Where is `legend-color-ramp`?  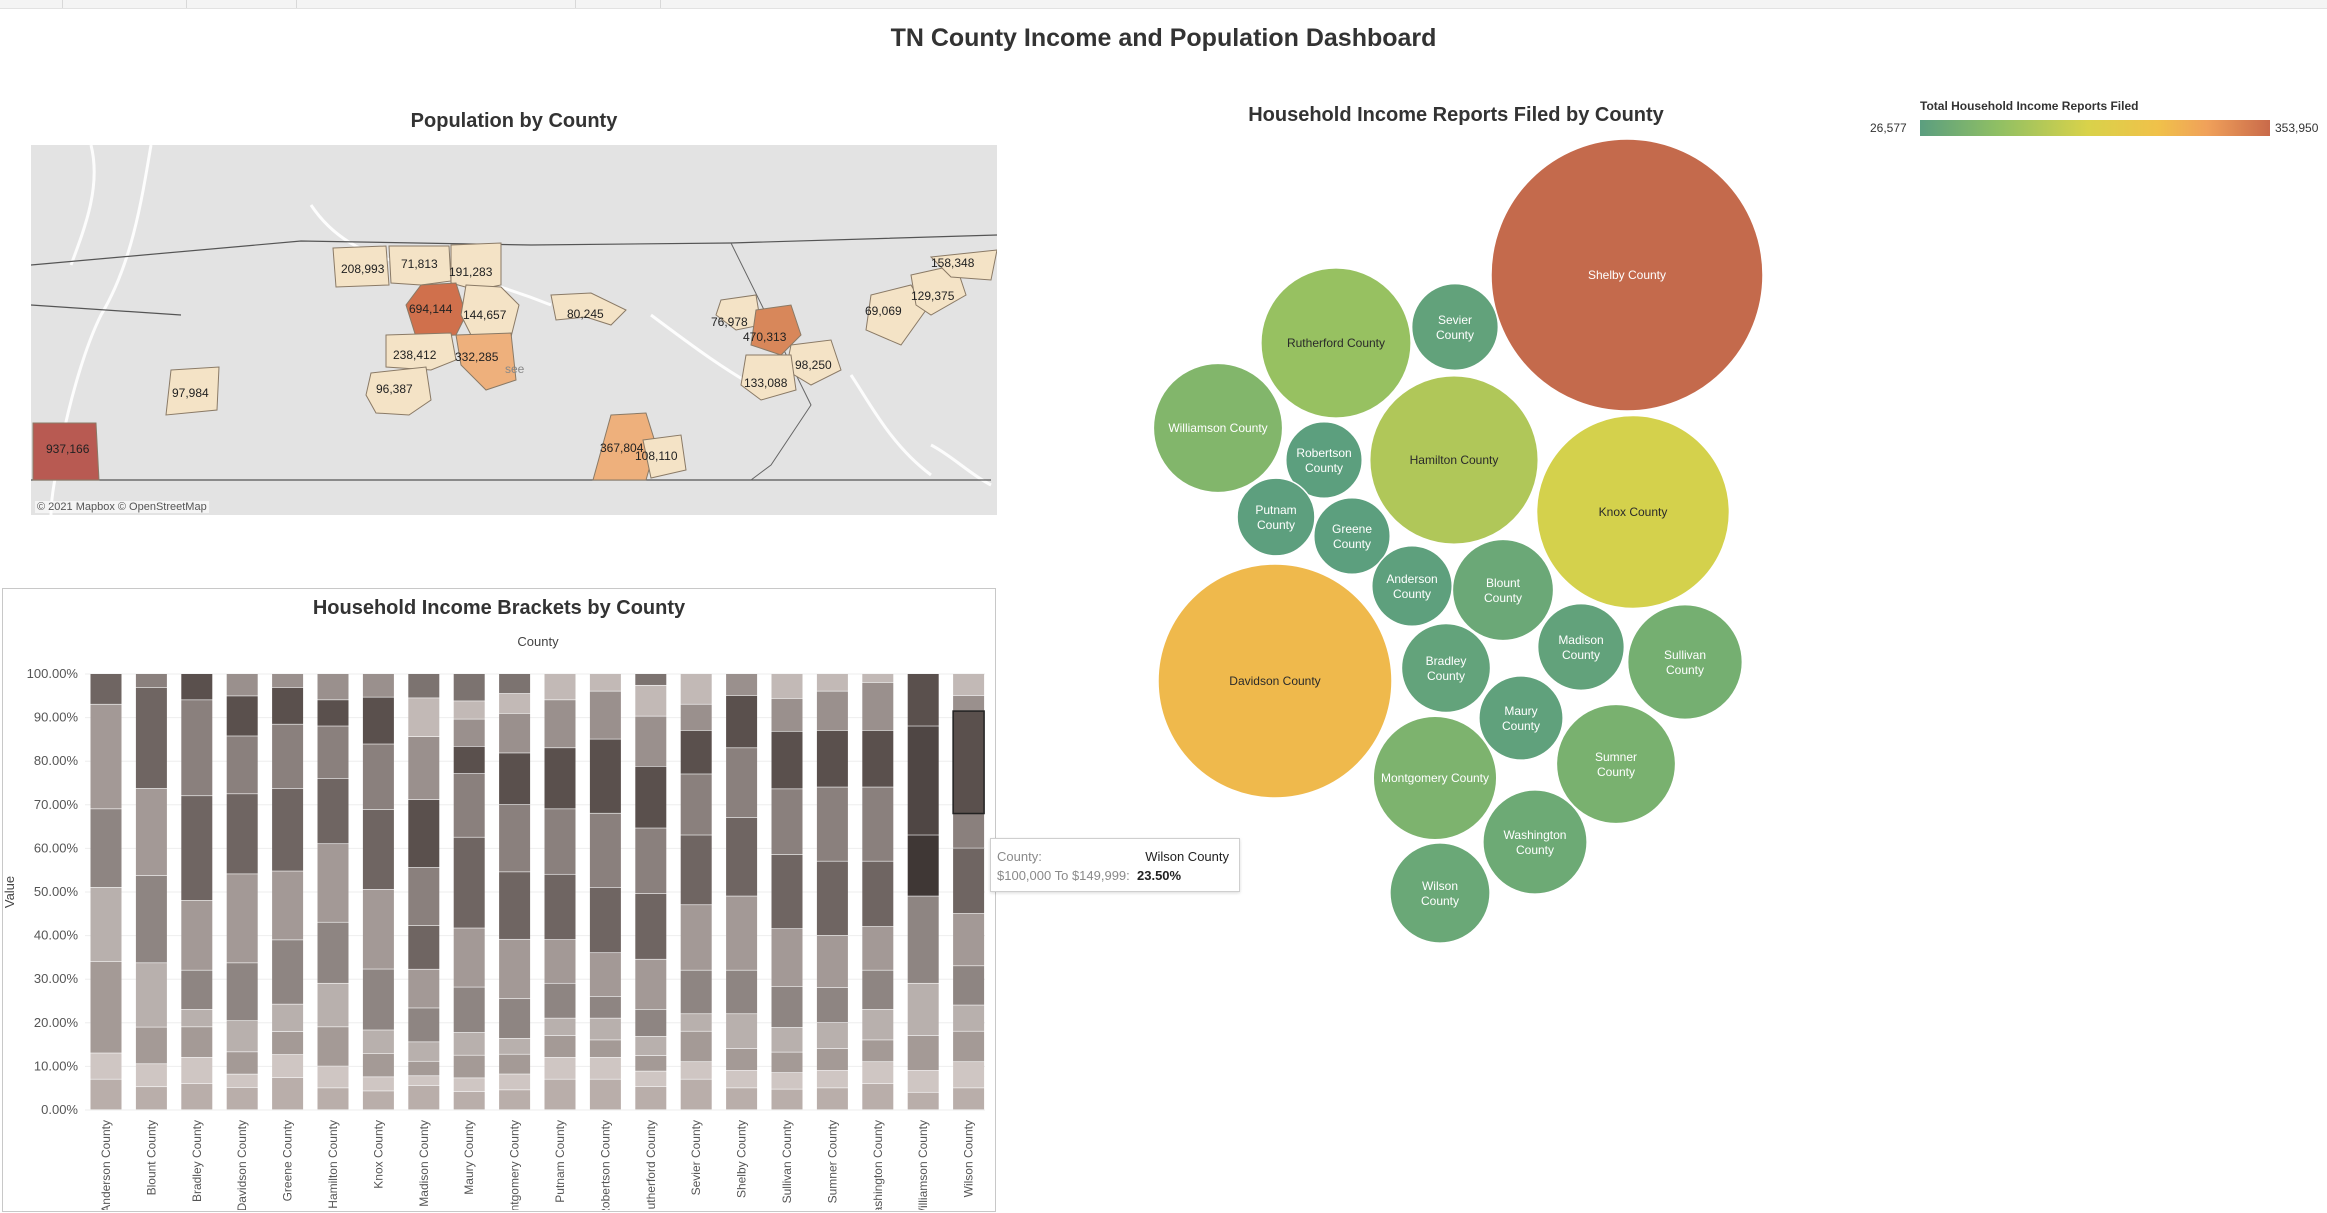
legend-color-ramp is located at coordinates (2095, 128).